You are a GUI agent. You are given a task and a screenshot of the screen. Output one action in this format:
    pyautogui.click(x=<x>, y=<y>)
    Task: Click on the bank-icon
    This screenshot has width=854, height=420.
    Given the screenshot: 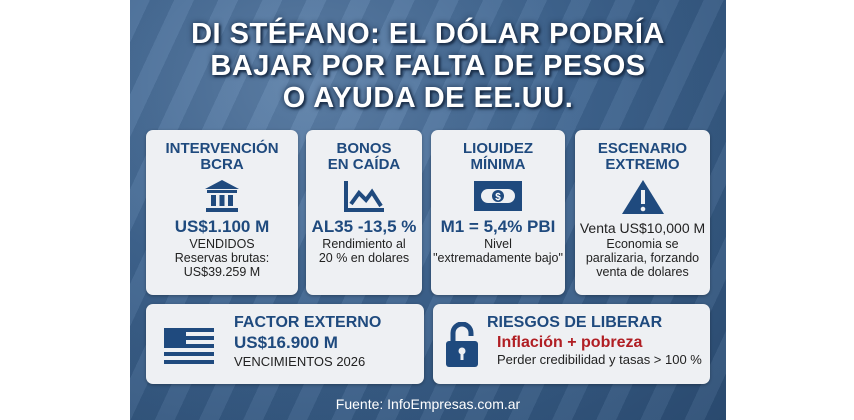 What is the action you would take?
    pyautogui.click(x=222, y=196)
    